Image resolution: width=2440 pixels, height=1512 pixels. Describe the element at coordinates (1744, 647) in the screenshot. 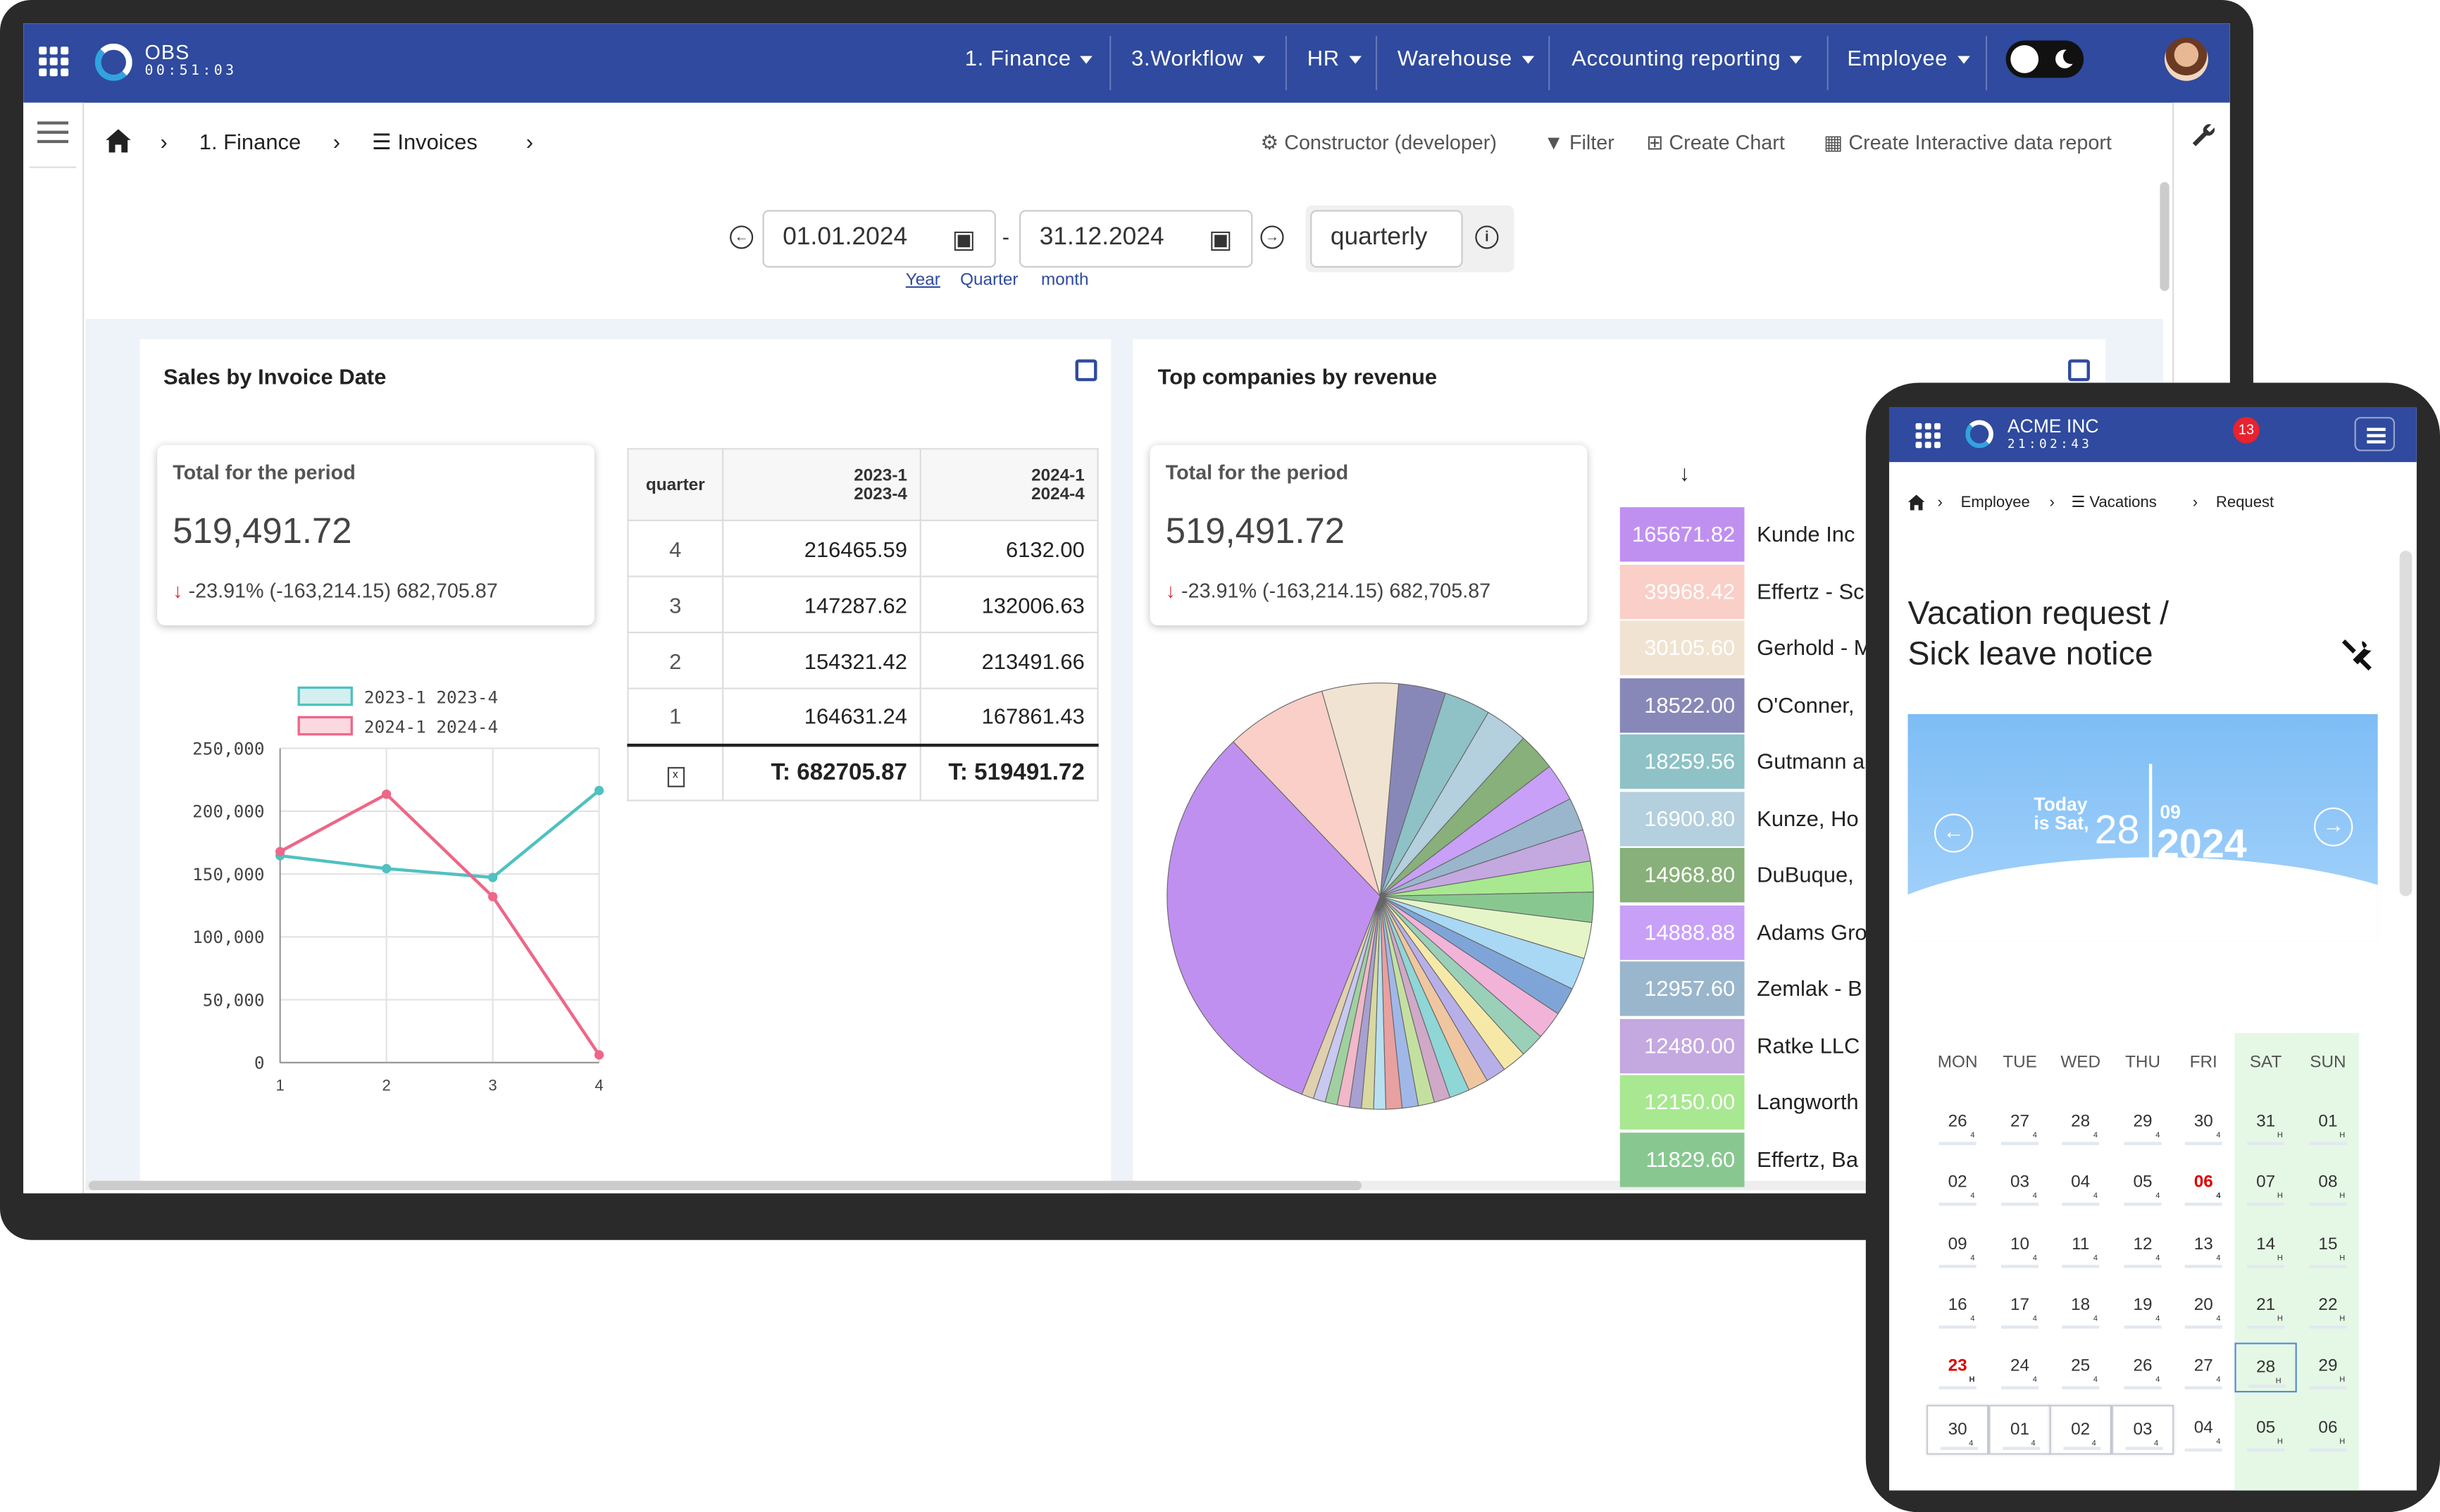

I see `company-row: 30105.60 Gerhold - M` at that location.